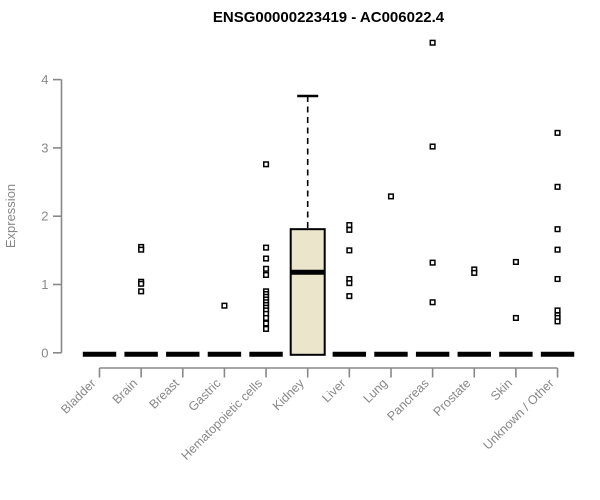 Image resolution: width=600 pixels, height=500 pixels. I want to click on y-tick-label: 3, so click(44, 147).